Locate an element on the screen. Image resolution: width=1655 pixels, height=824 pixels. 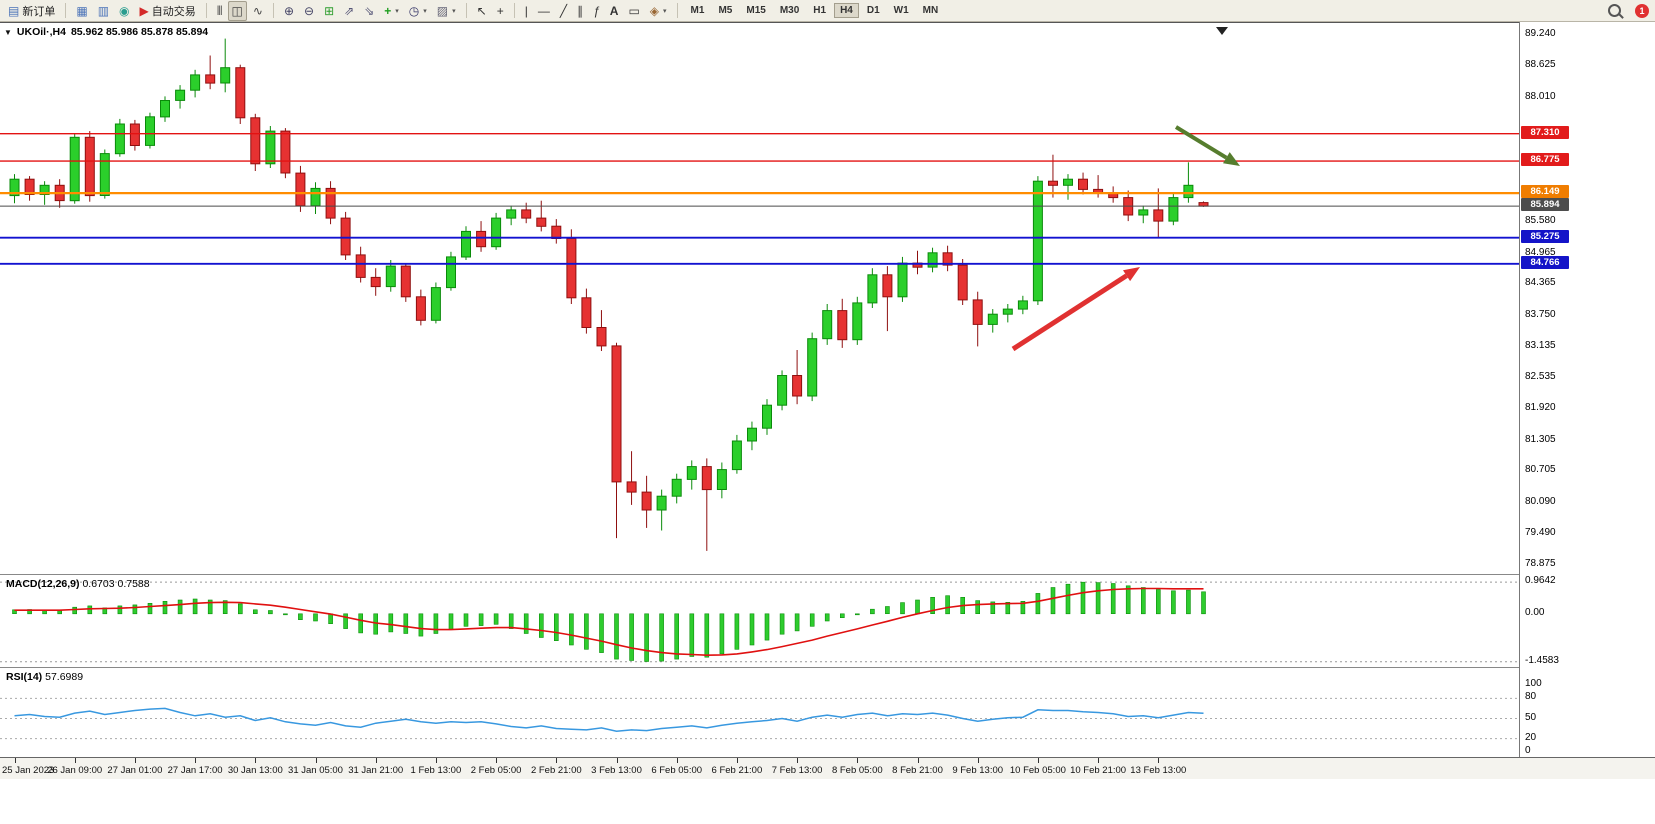
horizontal-line-button: — is located at coordinates (544, 11).